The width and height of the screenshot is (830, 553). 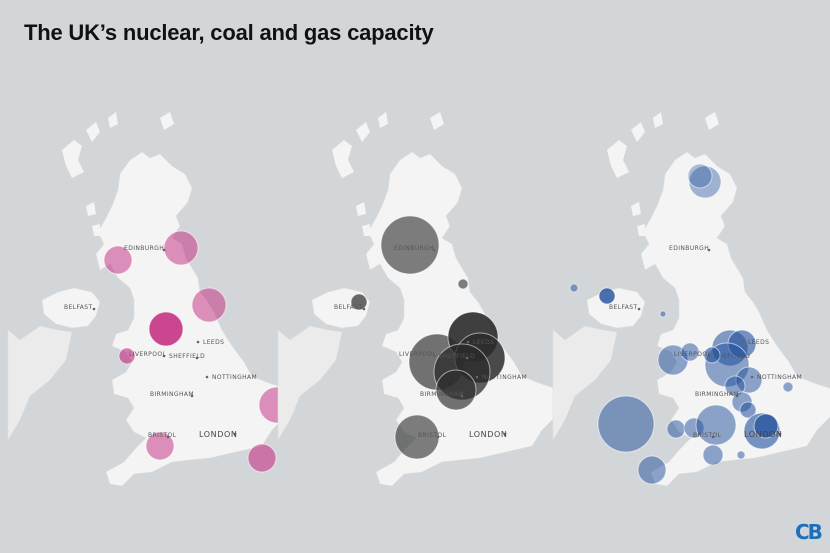 I want to click on carbonbrief-logo: CB, so click(x=809, y=532).